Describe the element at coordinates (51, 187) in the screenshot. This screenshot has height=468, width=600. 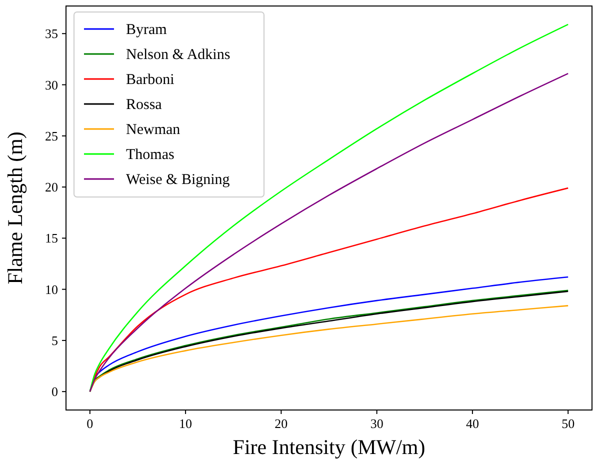
I see `y-tick-label: 20` at that location.